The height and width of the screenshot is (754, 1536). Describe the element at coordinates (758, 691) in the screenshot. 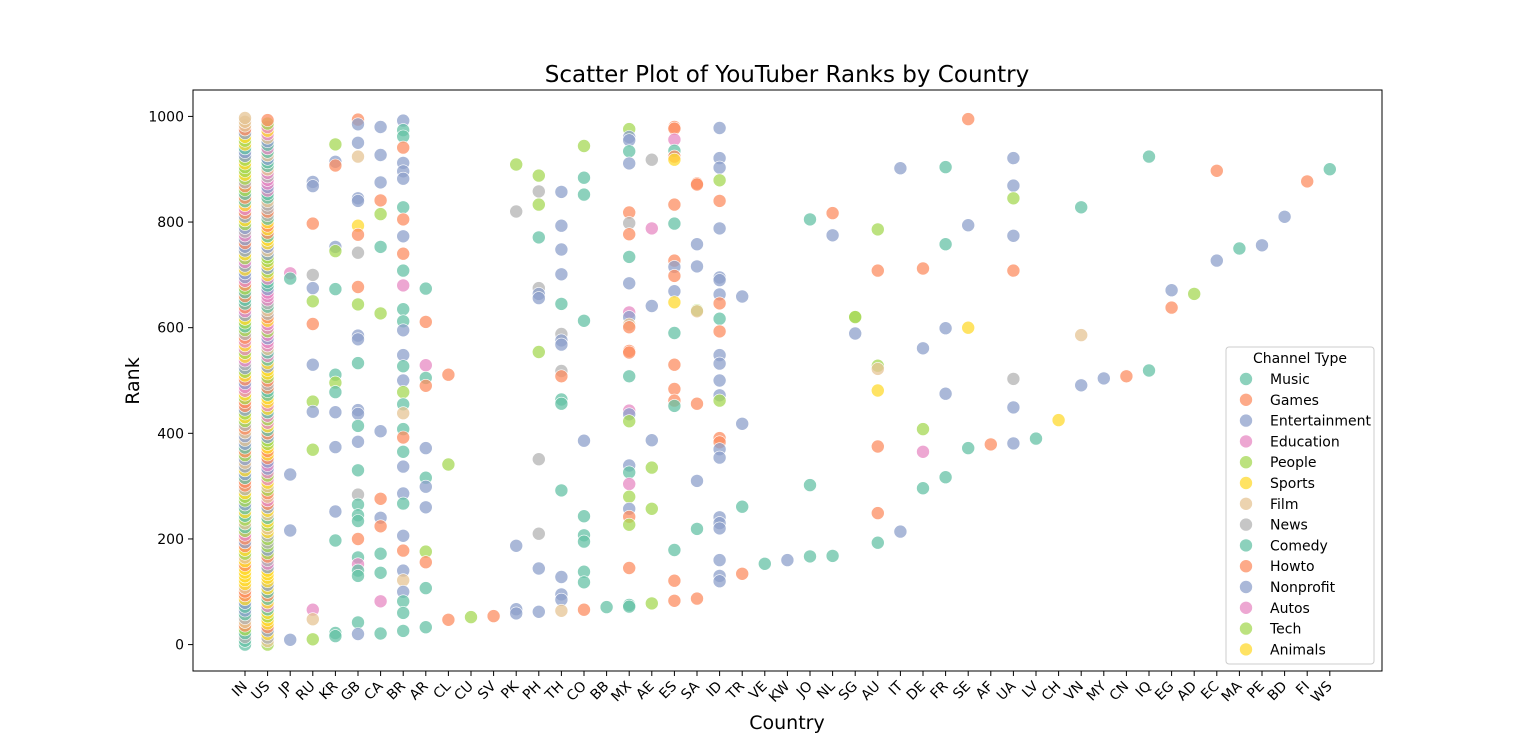

I see `x-tick-label: VE` at that location.